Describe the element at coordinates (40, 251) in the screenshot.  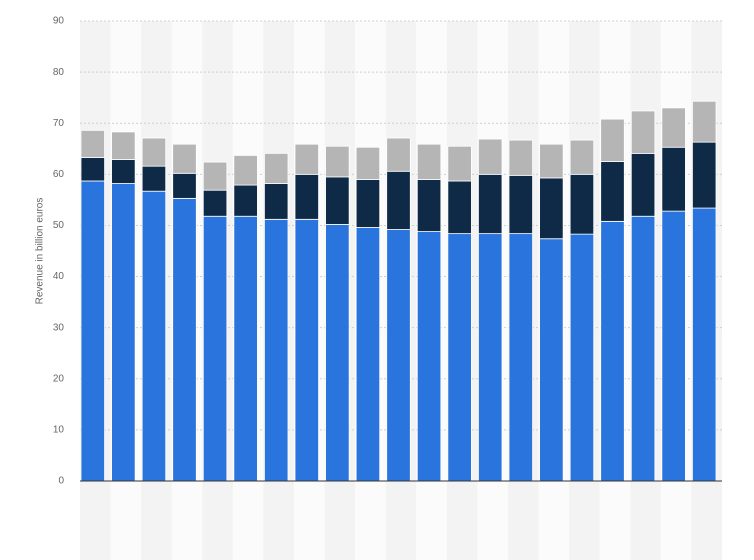
I see `y-axis-label: Revenue in billion euros` at that location.